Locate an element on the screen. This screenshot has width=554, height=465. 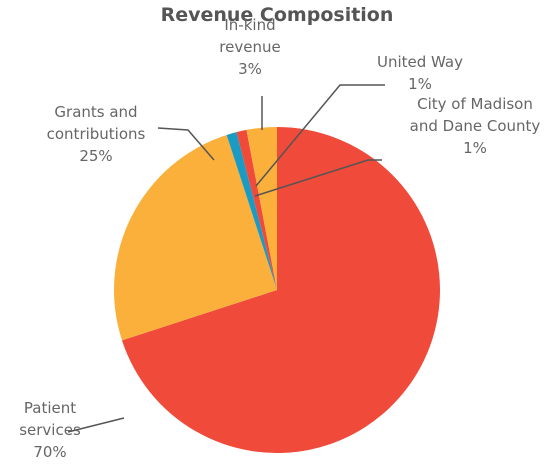
category-label: United Way is located at coordinates (420, 62).